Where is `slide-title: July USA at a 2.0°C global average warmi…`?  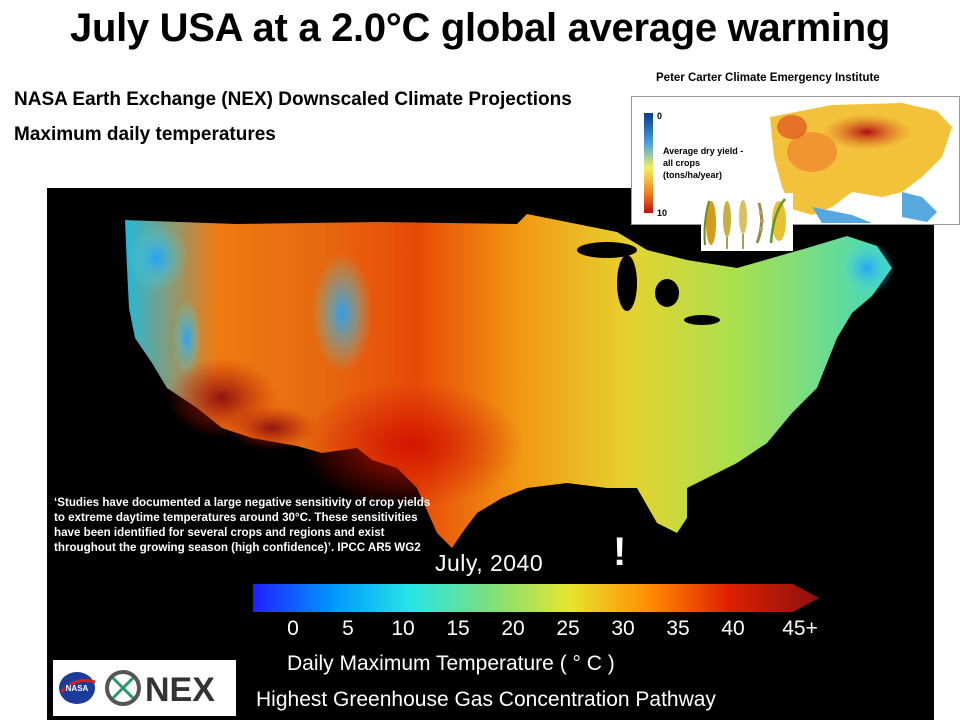 slide-title: July USA at a 2.0°C global average warmi… is located at coordinates (480, 28).